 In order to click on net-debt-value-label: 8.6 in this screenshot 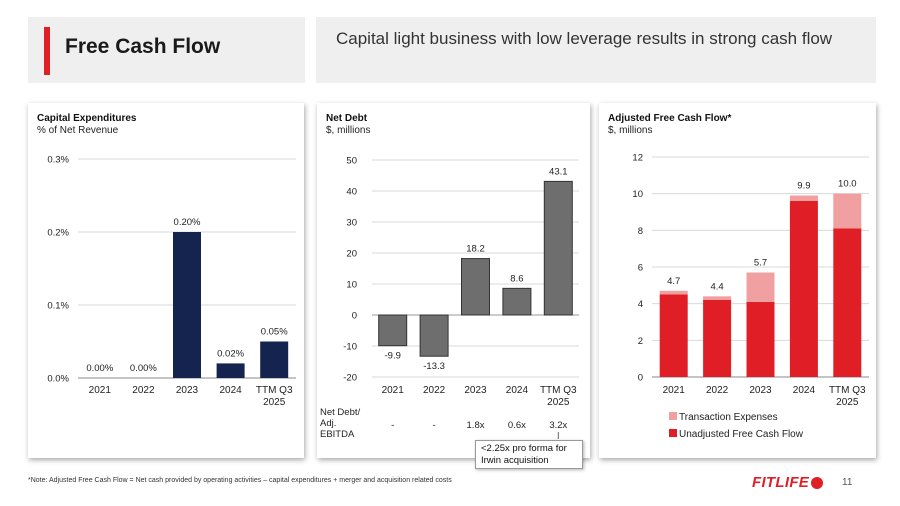, I will do `click(516, 278)`.